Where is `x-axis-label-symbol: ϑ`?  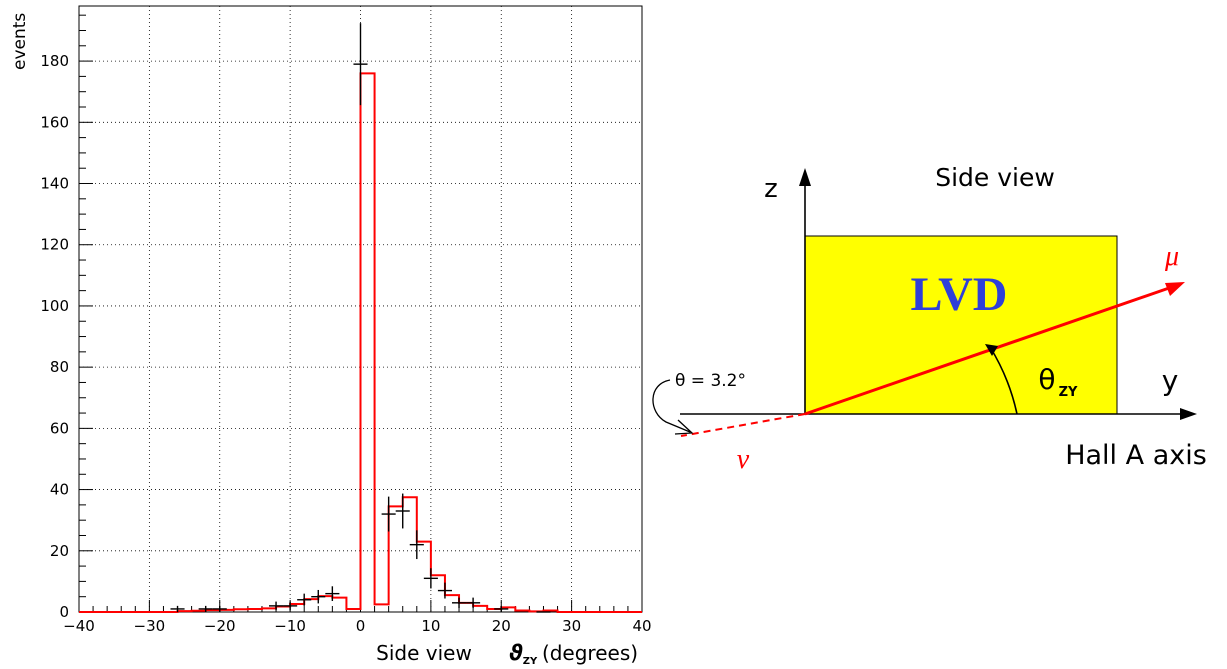 x-axis-label-symbol: ϑ is located at coordinates (516, 653).